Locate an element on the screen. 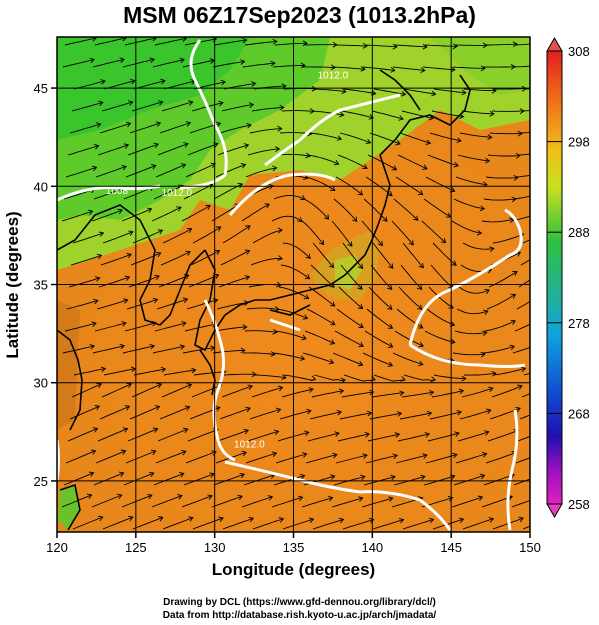  colorbar-tick-label: 258 is located at coordinates (579, 504).